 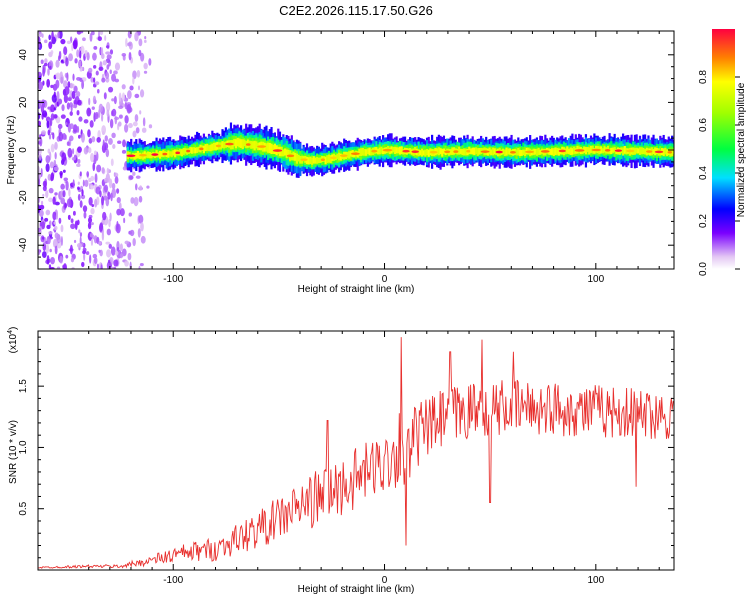 I want to click on snr-scale-note: (x104), so click(x=13, y=340).